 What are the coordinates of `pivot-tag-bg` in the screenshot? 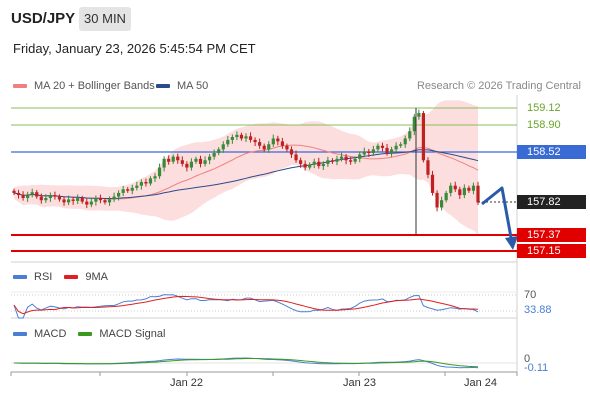 It's located at (551, 152).